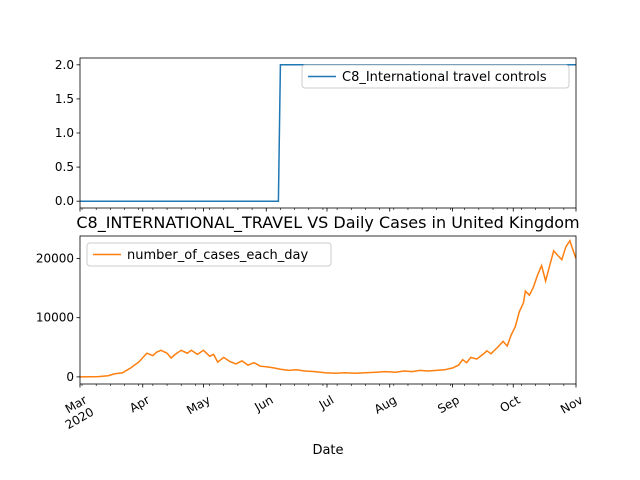 This screenshot has width=640, height=480. I want to click on top-chart-y-tick-label: 0.5, so click(64, 167).